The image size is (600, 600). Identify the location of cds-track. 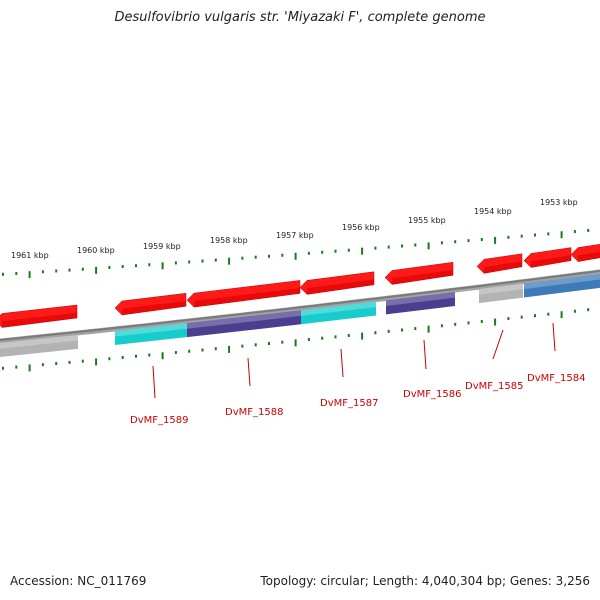
(300, 286).